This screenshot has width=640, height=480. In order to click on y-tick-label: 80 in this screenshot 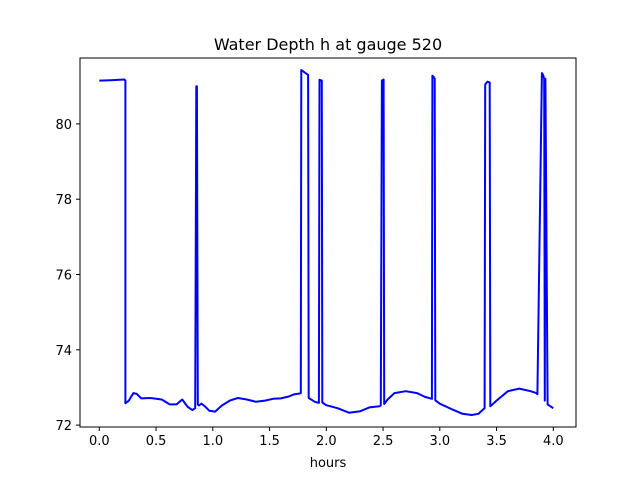, I will do `click(63, 125)`.